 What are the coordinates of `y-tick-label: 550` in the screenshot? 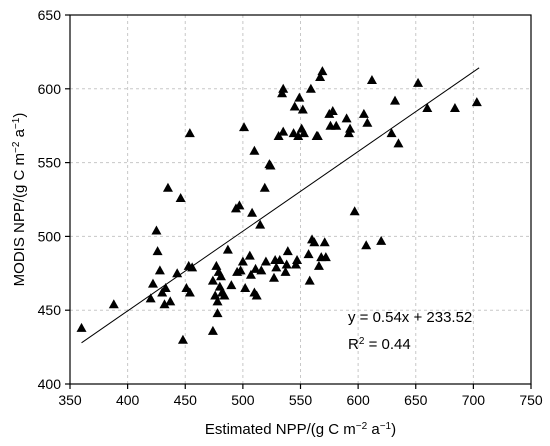 It's located at (50, 163).